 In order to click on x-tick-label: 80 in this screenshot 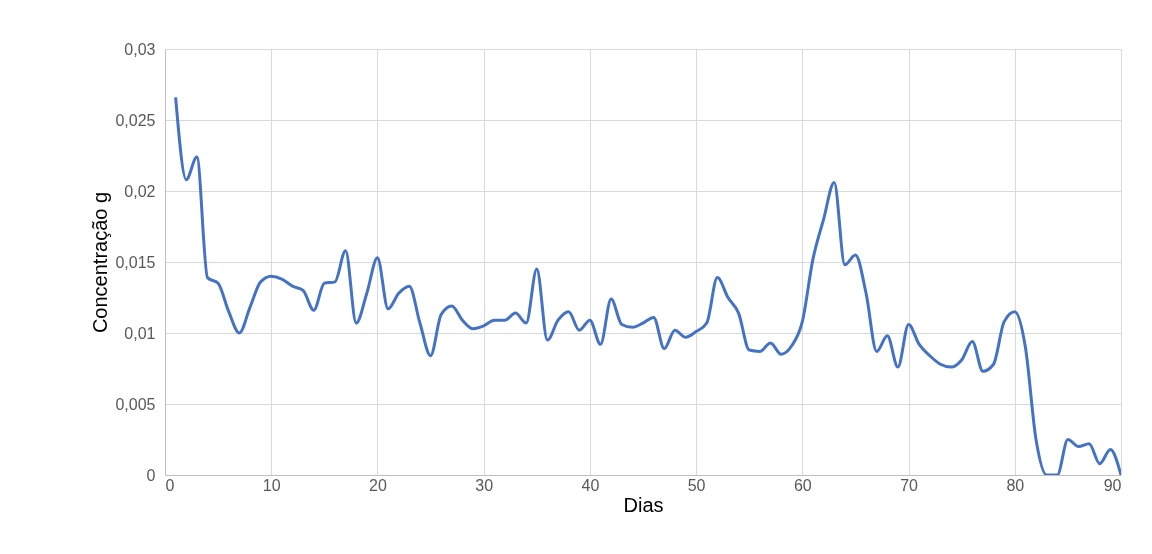, I will do `click(1015, 485)`.